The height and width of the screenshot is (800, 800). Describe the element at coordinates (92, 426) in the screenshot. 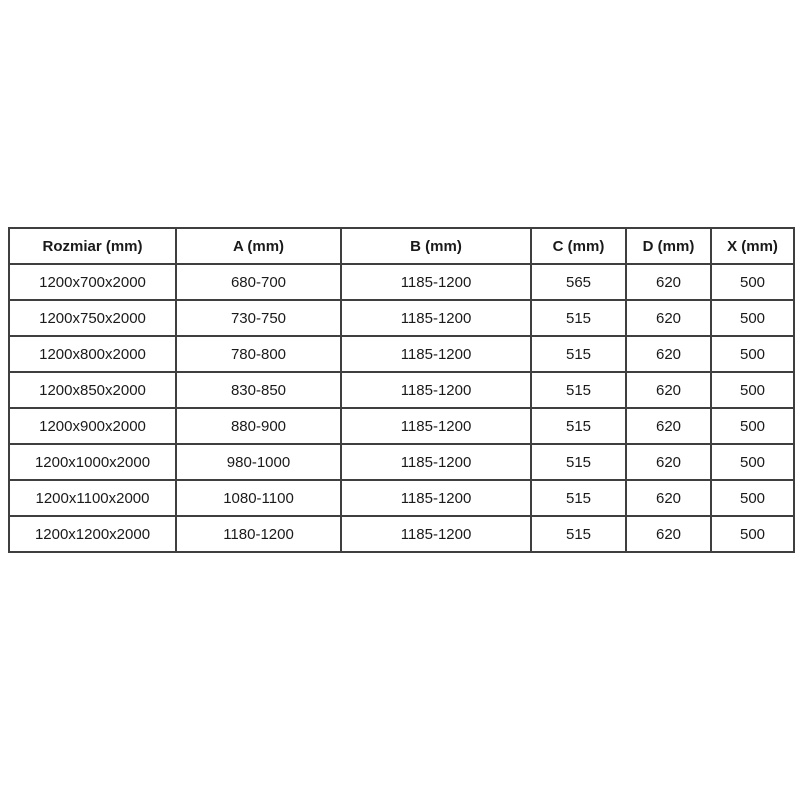

I see `table-cell: 1200x900x2000` at that location.